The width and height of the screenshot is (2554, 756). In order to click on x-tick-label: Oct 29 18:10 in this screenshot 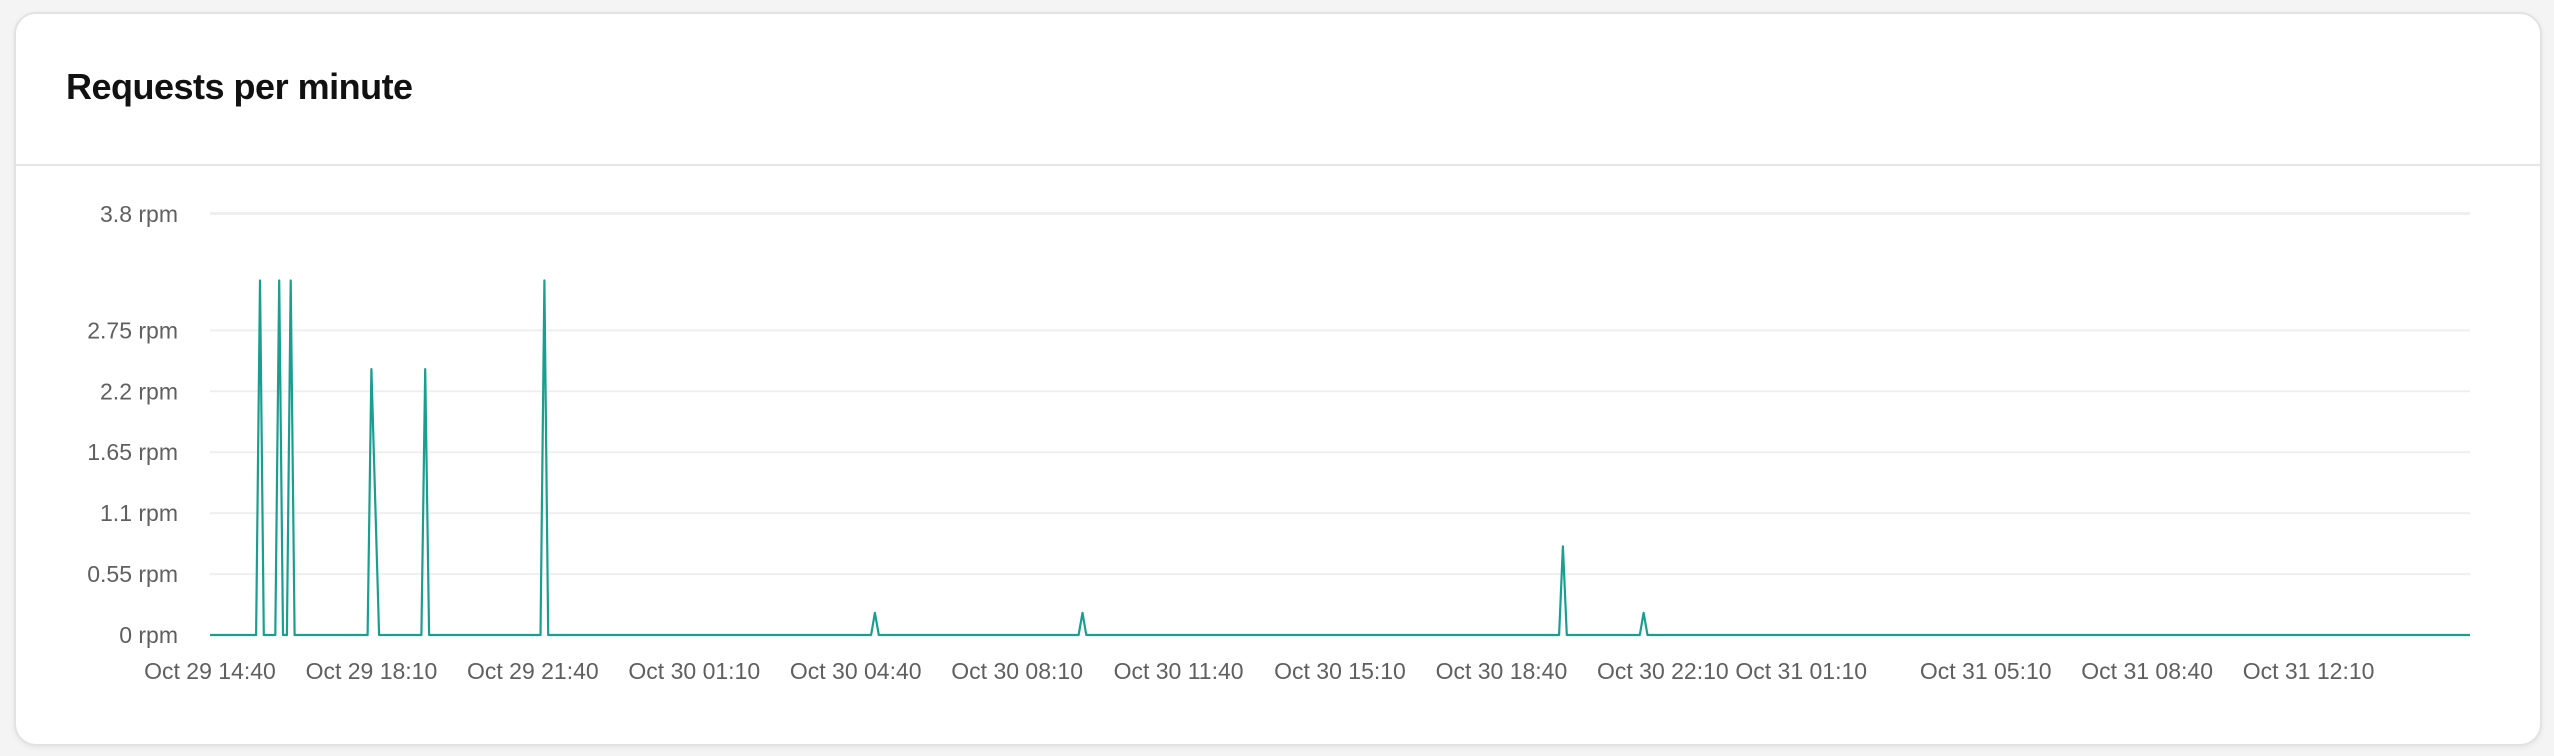, I will do `click(372, 671)`.